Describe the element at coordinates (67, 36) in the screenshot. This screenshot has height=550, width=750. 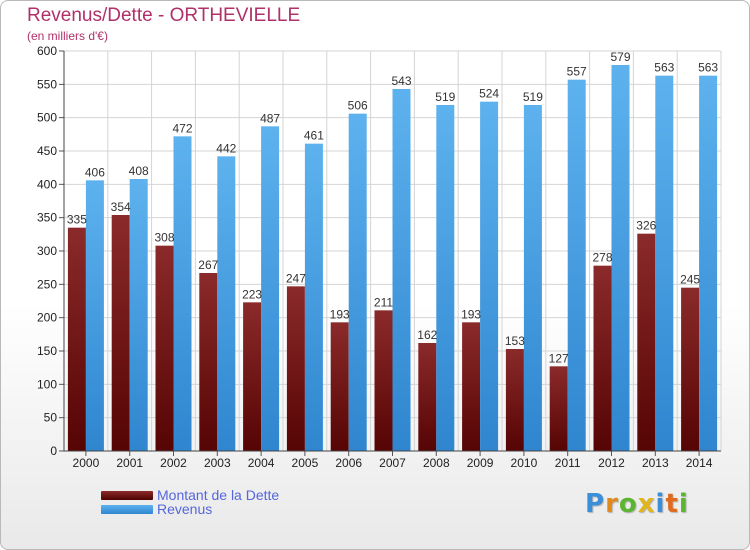
I see `chart-subtitle: (en milliers d'€)` at that location.